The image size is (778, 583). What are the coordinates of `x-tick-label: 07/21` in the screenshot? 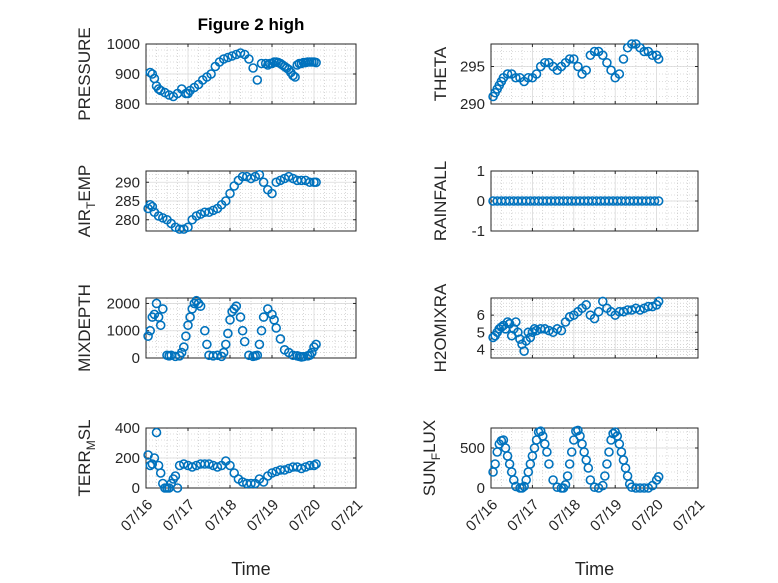 It's located at (689, 515).